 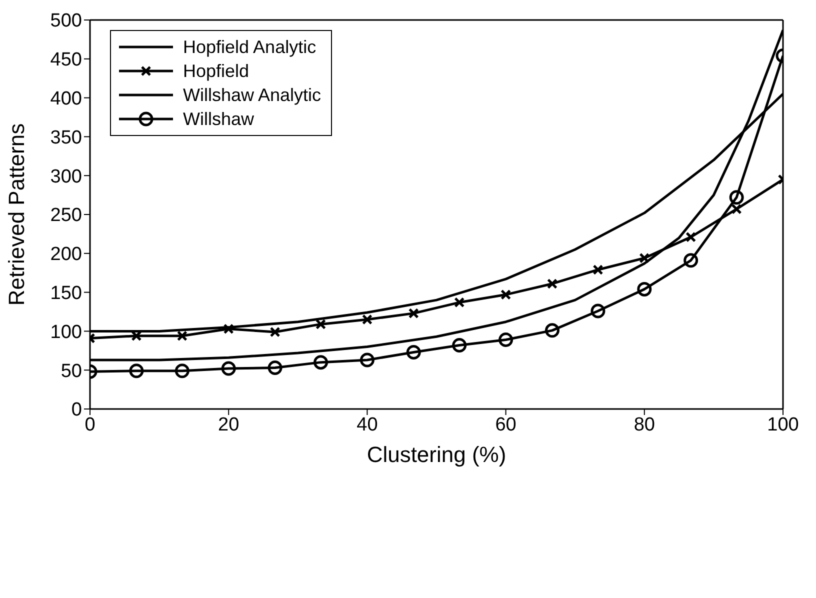 What do you see at coordinates (505, 425) in the screenshot?
I see `x-tick-label: 60` at bounding box center [505, 425].